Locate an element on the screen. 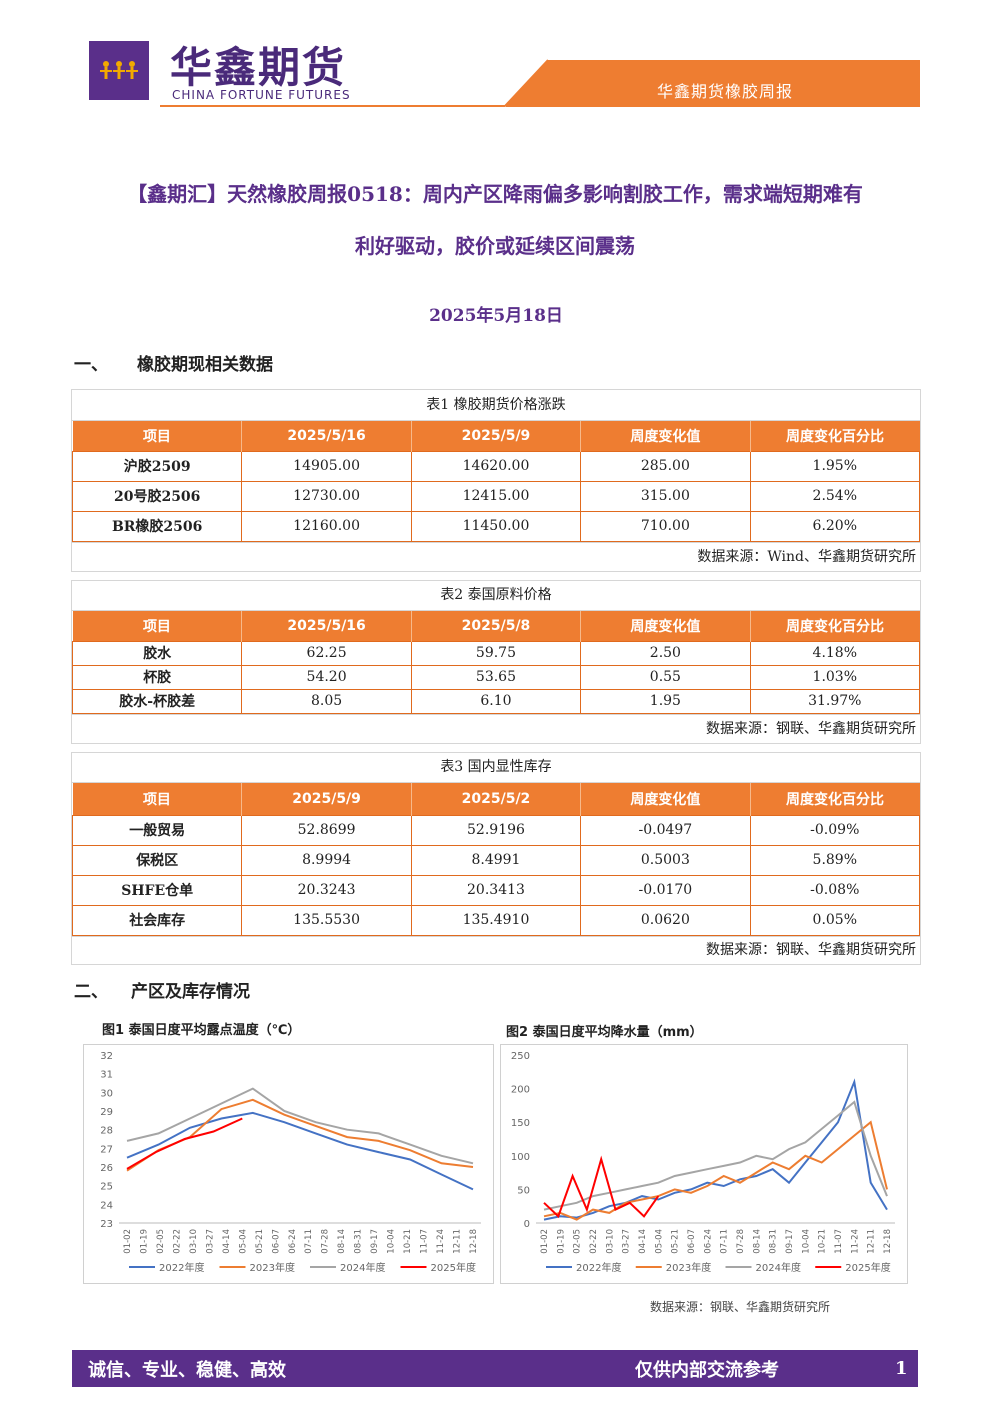 This screenshot has width=992, height=1403. cell: 285.00 is located at coordinates (665, 466).